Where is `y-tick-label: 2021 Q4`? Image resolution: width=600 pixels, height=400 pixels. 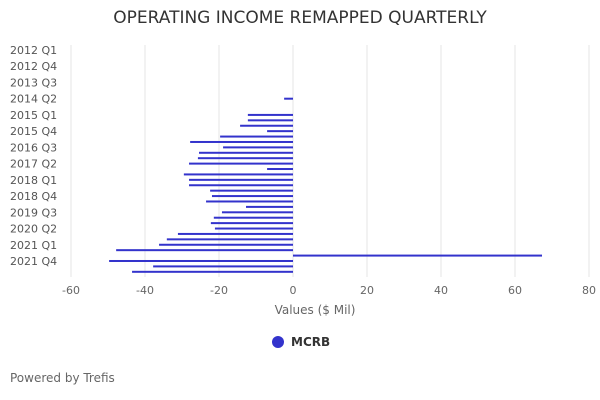 y-tick-label: 2021 Q4 is located at coordinates (33, 261).